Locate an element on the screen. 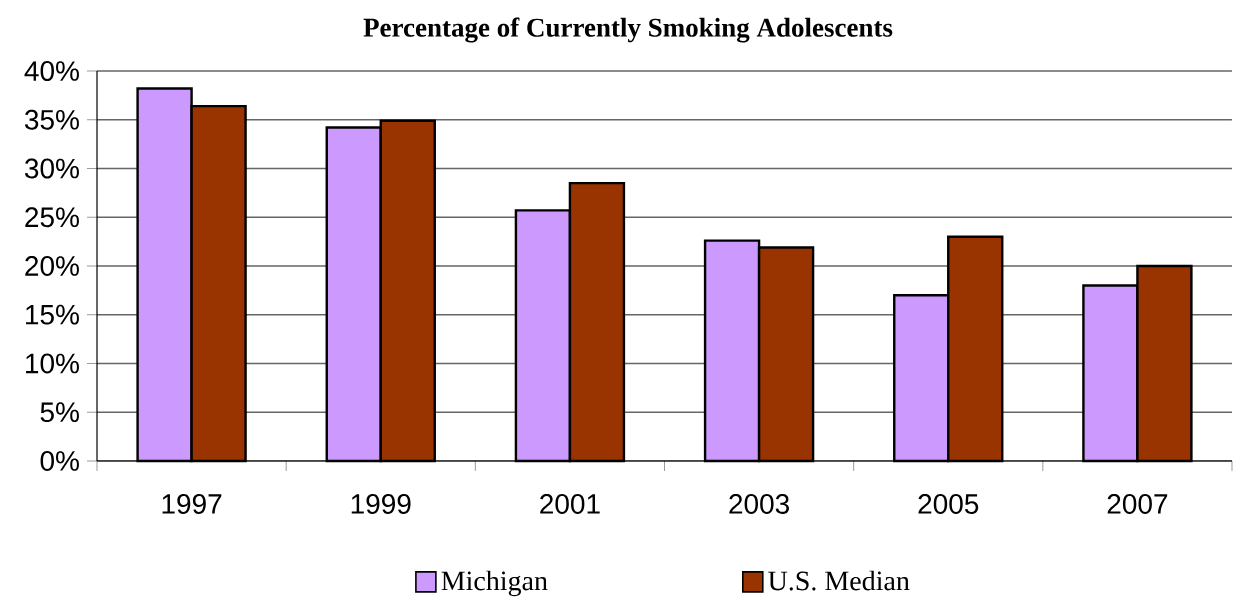 The image size is (1233, 601). legend-label: Michigan is located at coordinates (494, 583).